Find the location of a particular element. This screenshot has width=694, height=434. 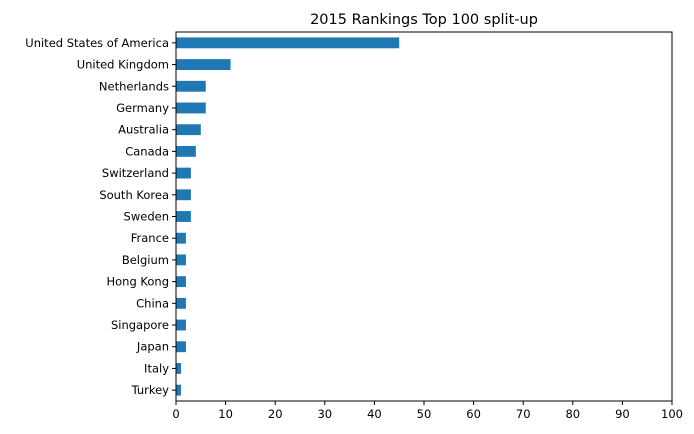

x-tick-label: 30 is located at coordinates (324, 414).